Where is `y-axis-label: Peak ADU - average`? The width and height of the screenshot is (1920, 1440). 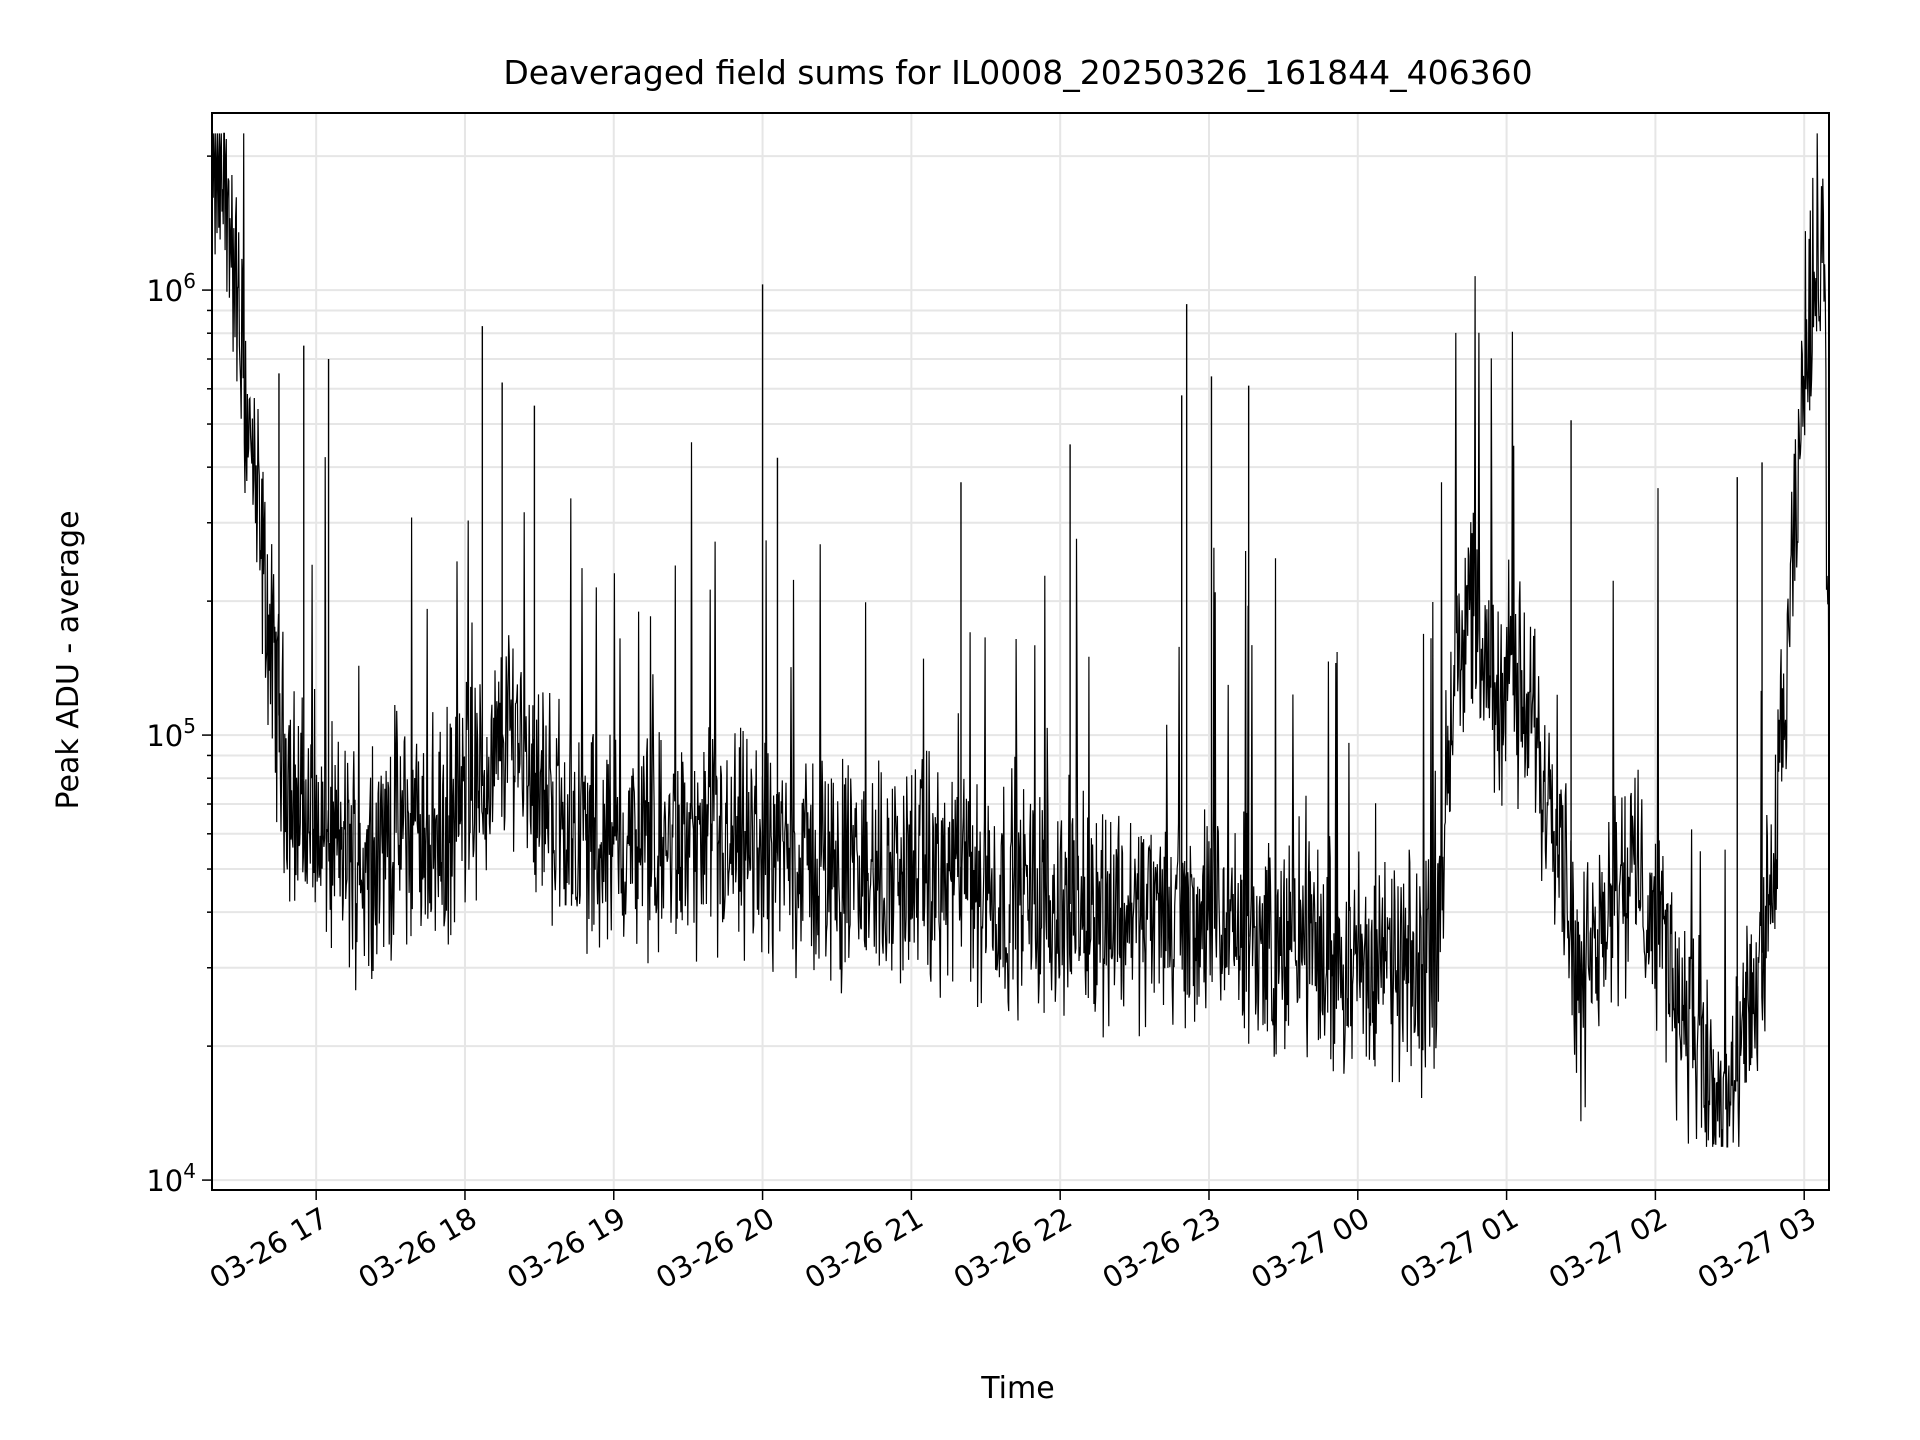
y-axis-label: Peak ADU - average is located at coordinates (68, 659).